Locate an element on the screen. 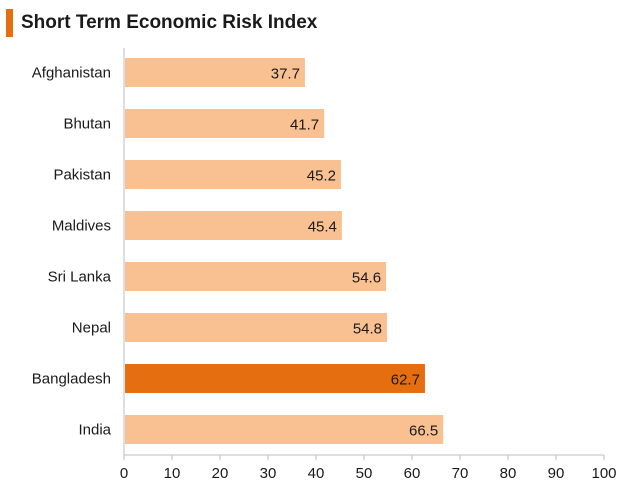 The height and width of the screenshot is (500, 625). category-label: Sri Lanka is located at coordinates (80, 277).